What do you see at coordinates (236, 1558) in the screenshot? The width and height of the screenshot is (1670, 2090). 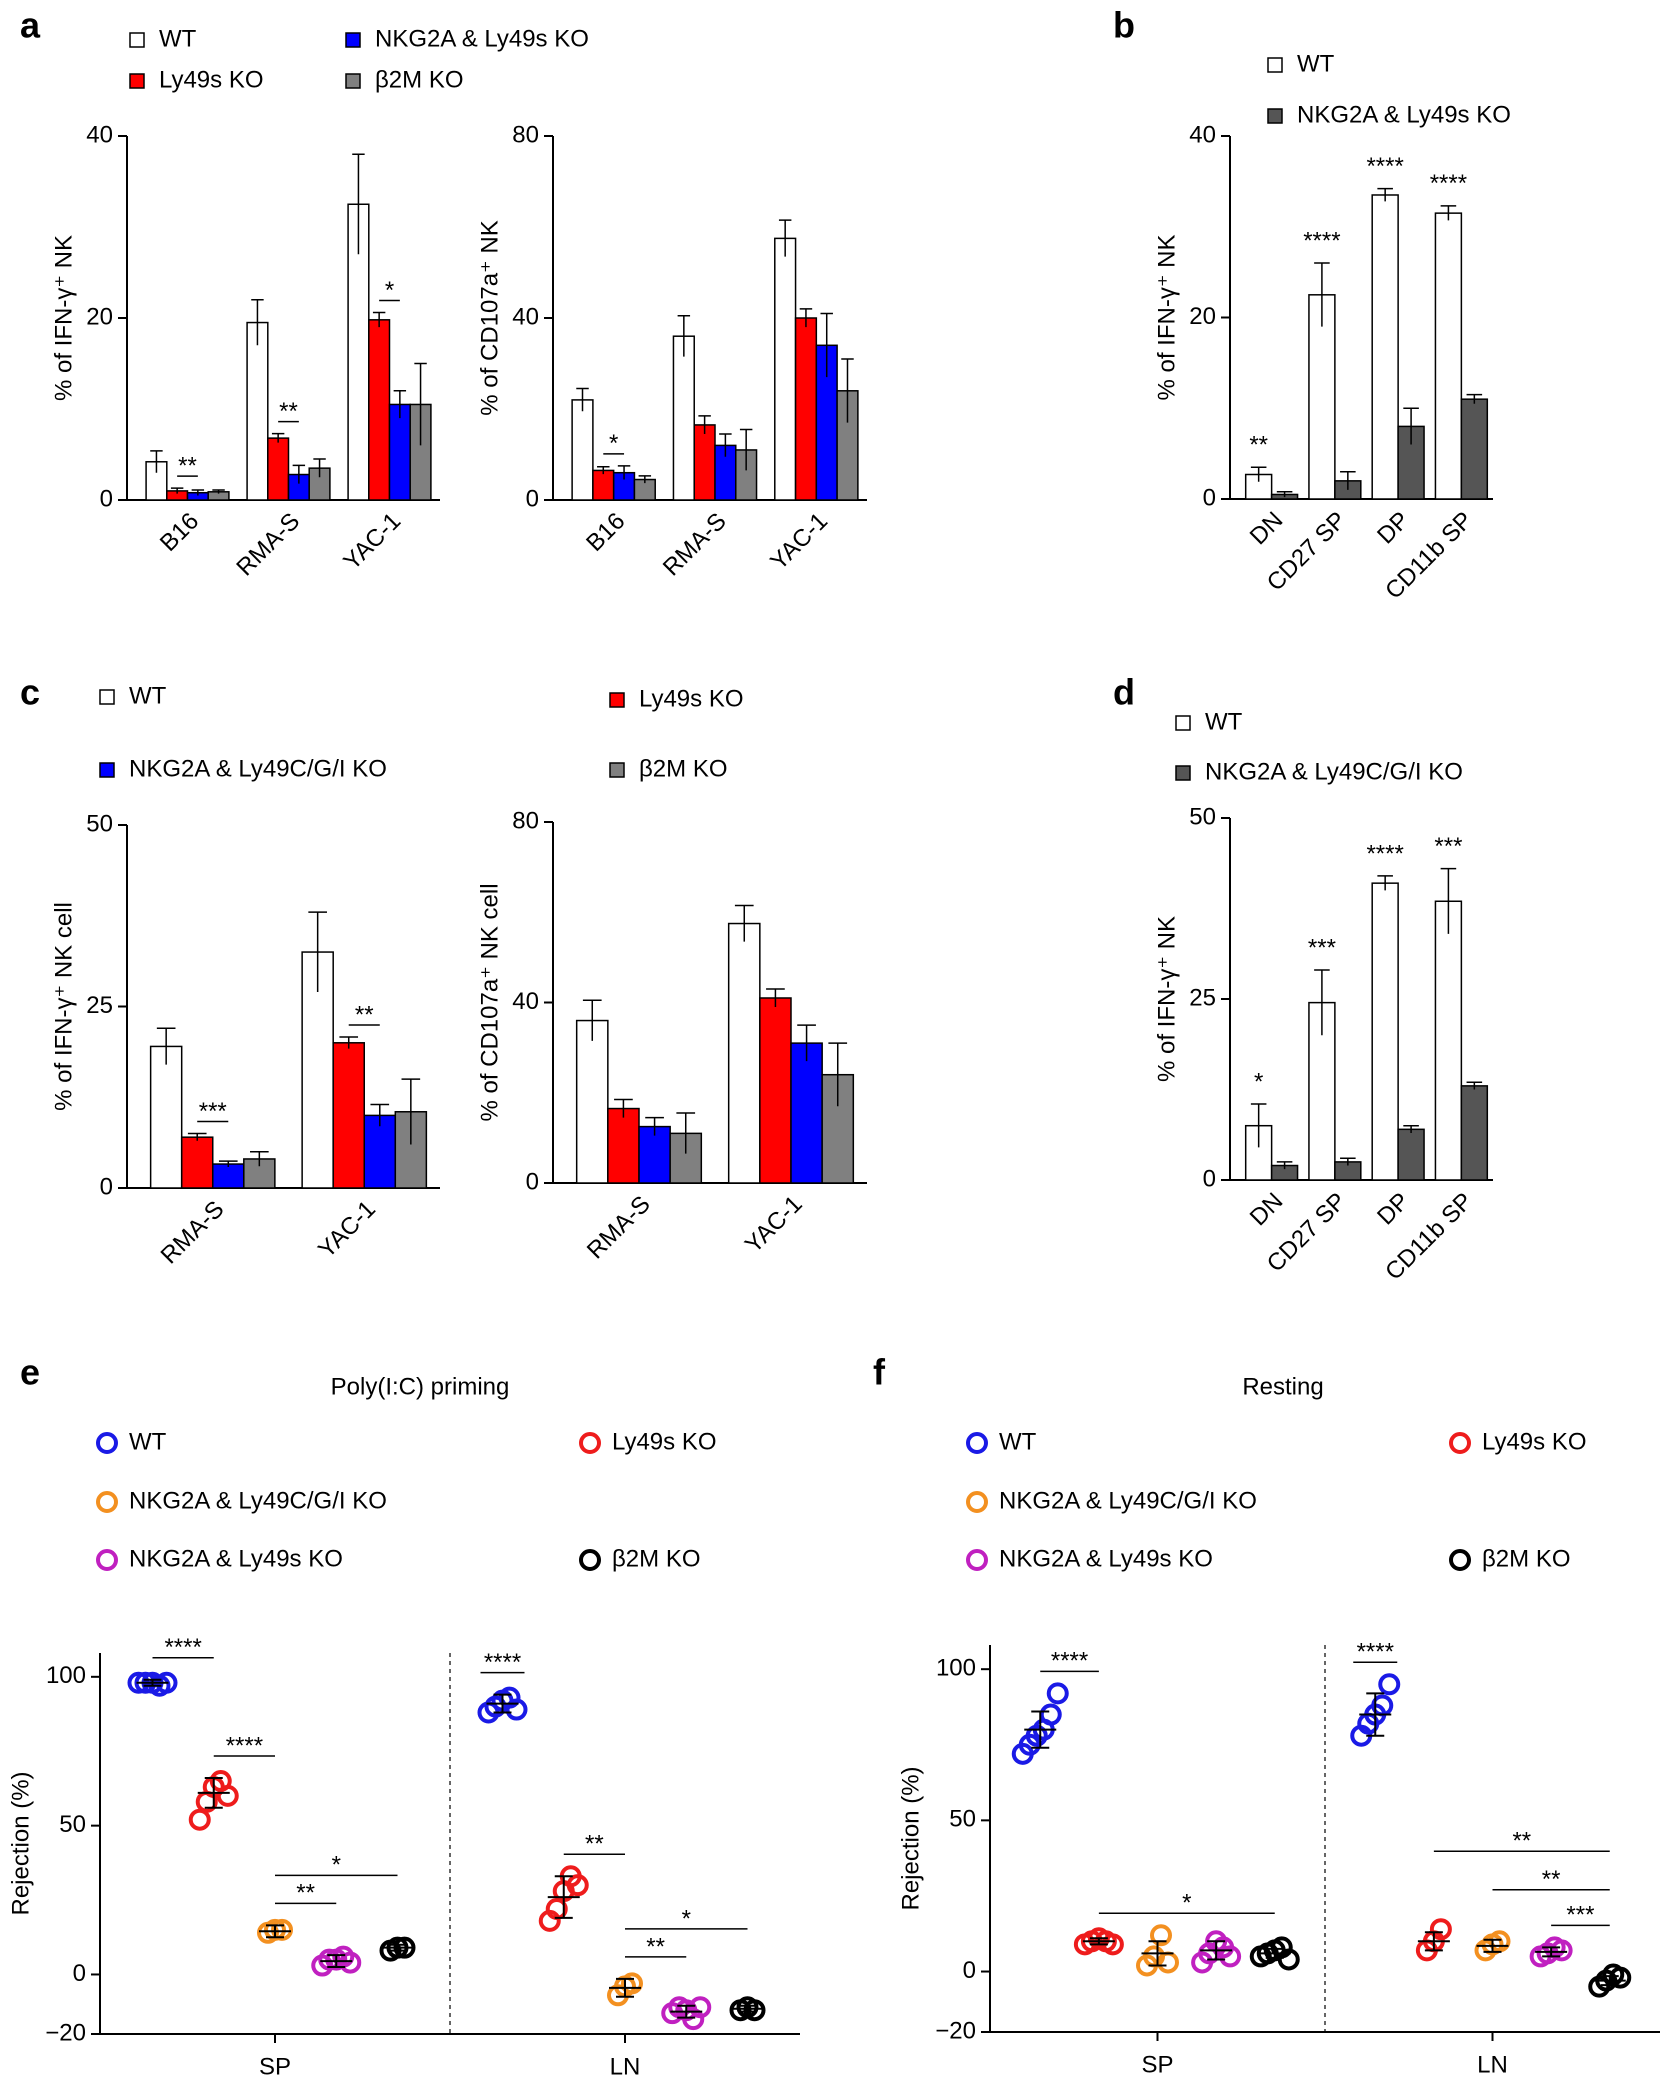 I see `legend-label: NKG2A & Ly49s KO` at bounding box center [236, 1558].